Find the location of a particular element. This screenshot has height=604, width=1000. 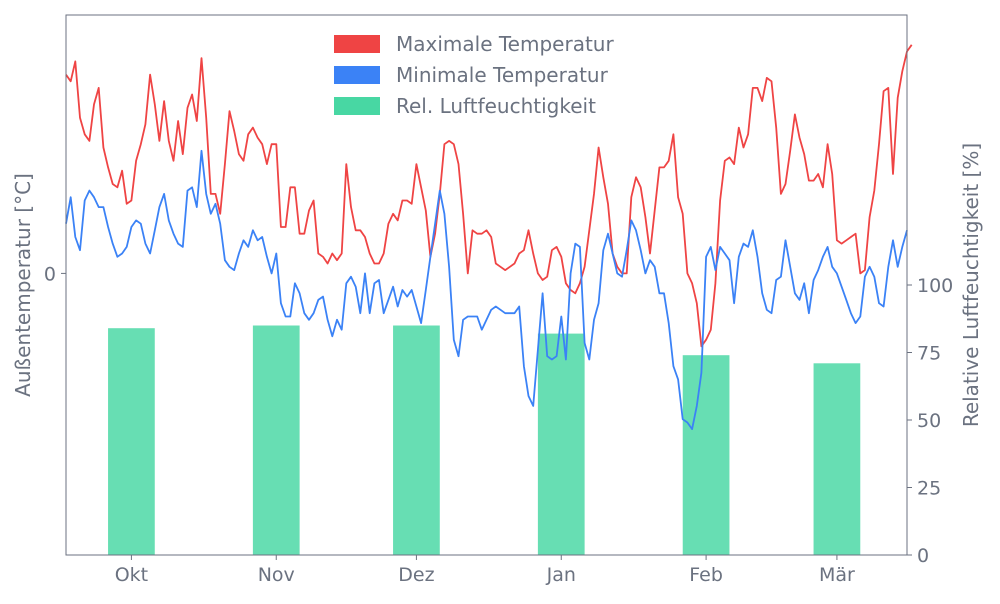

right-tick-label: 0 is located at coordinates (923, 556).